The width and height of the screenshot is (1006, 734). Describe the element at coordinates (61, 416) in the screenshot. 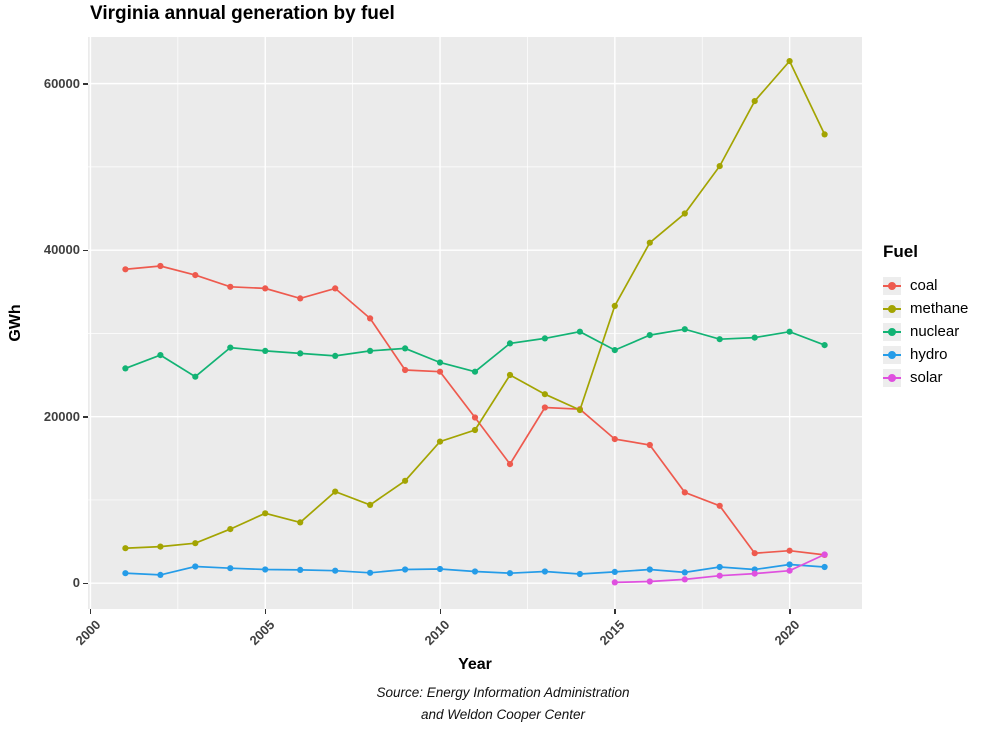

I see `y-tick-label: 20000` at that location.